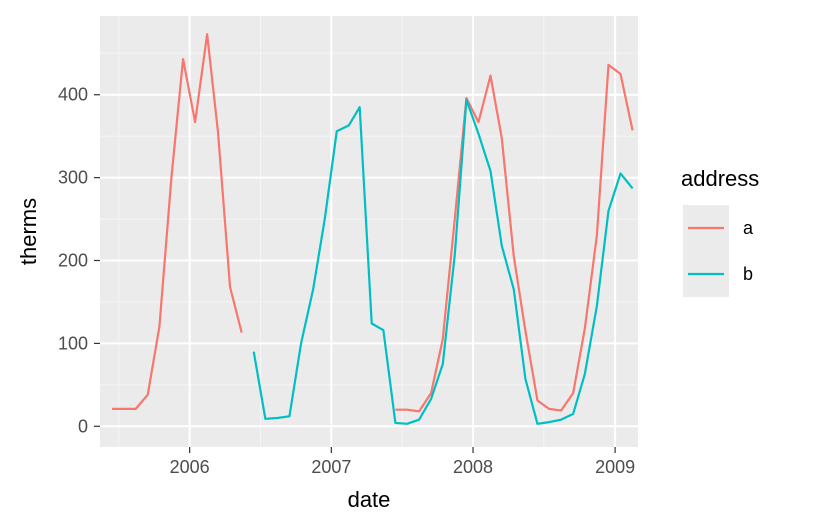 This screenshot has height=528, width=816. Describe the element at coordinates (473, 467) in the screenshot. I see `x-tick-label: 2008` at that location.